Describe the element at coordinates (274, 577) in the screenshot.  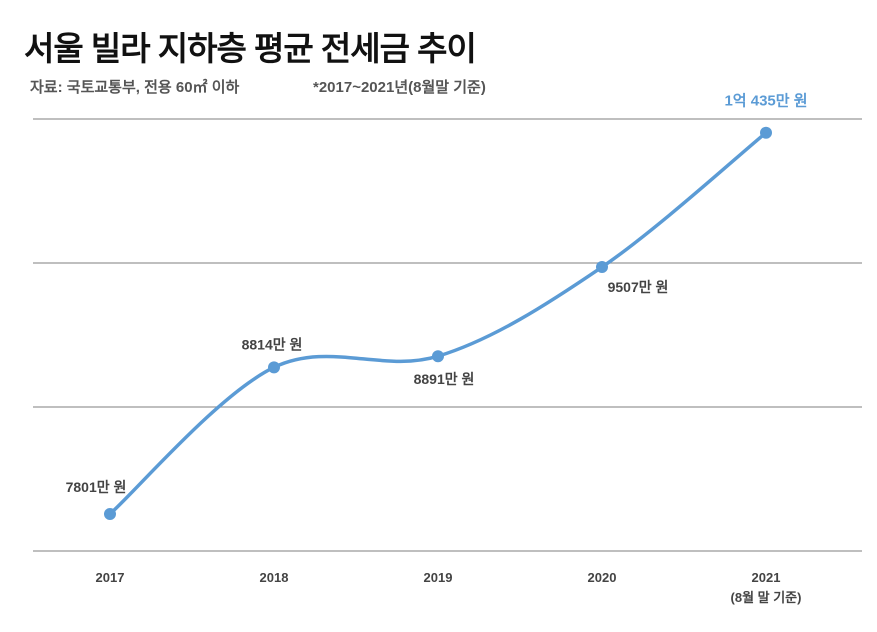
I see `x-tick-label: 2018` at that location.